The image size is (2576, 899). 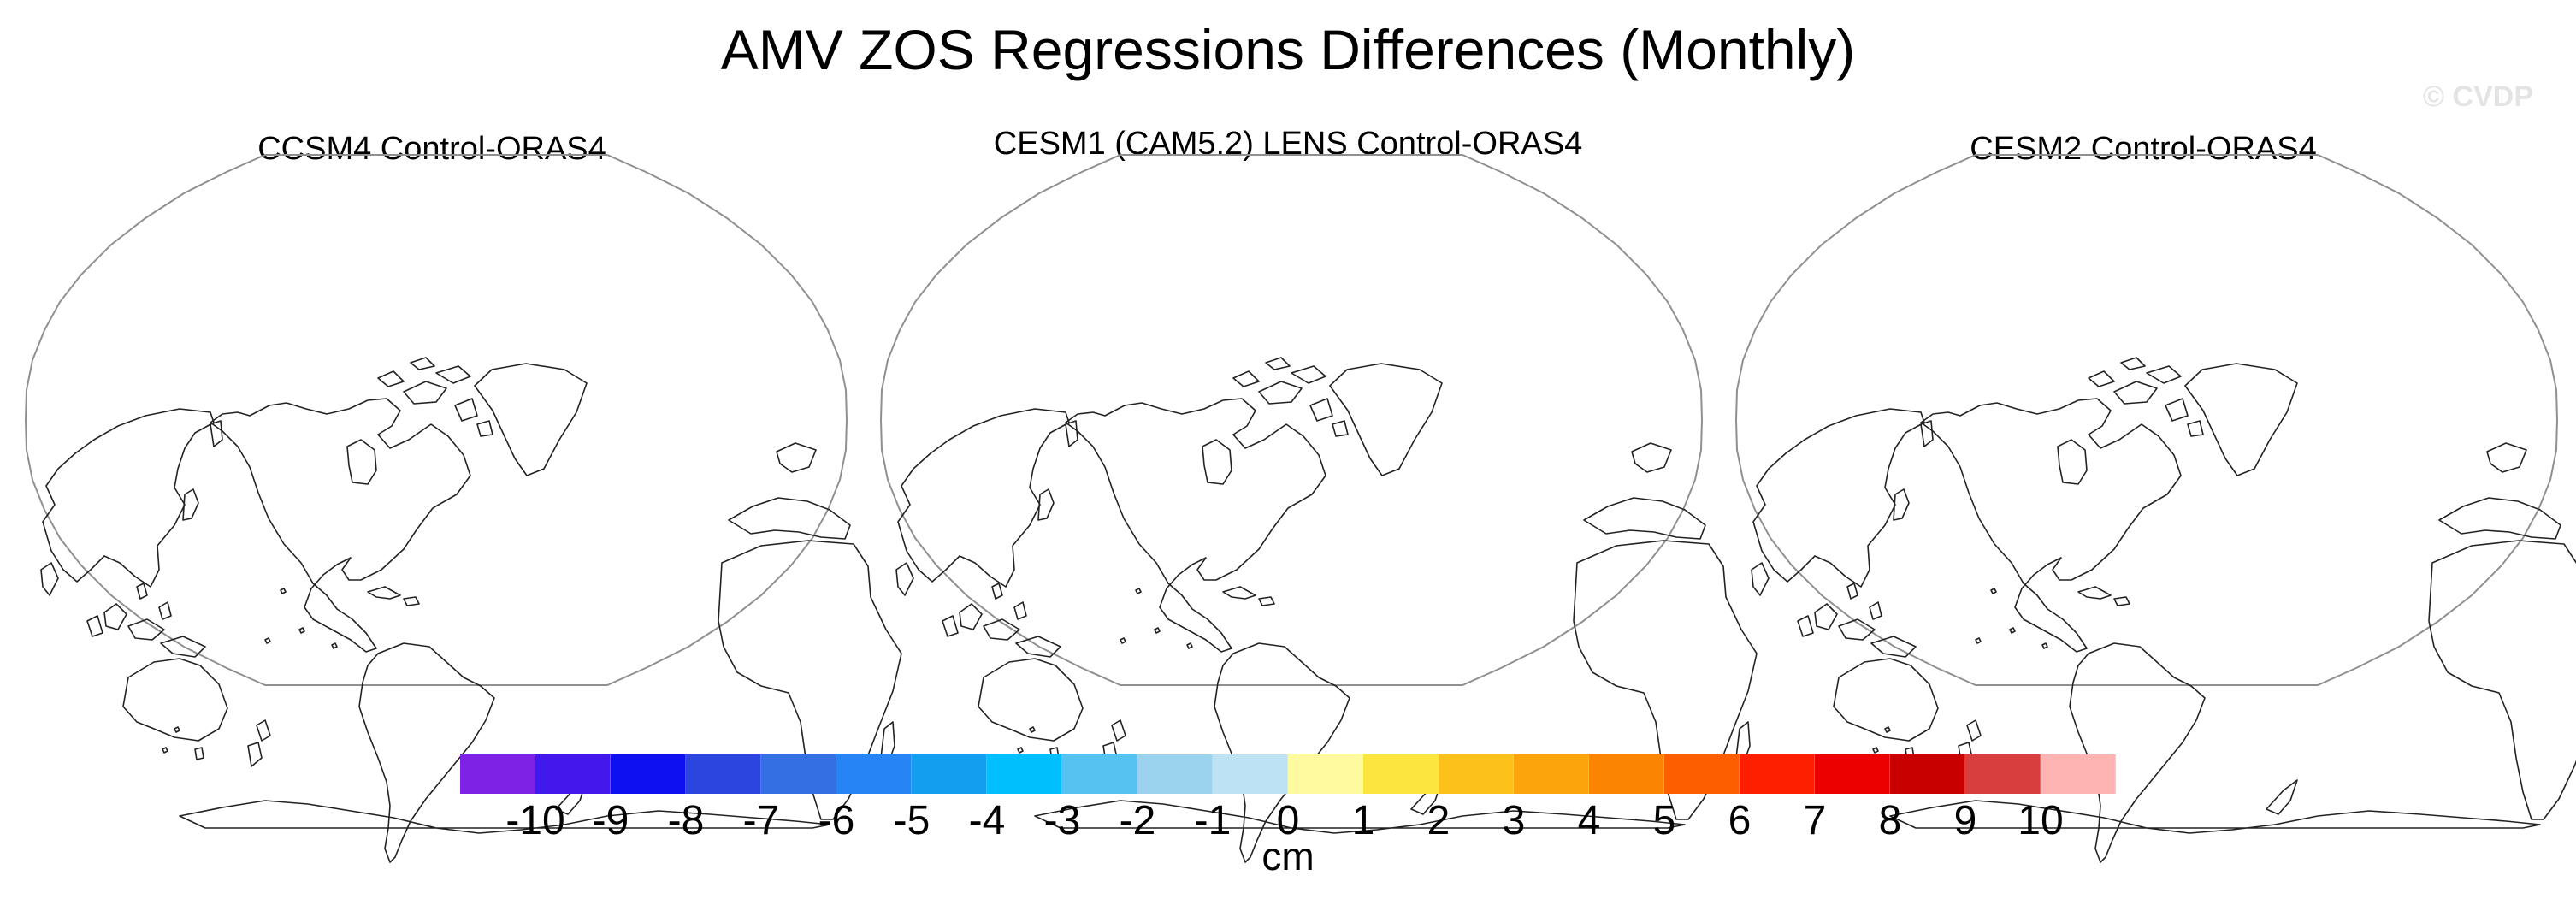 What do you see at coordinates (535, 821) in the screenshot?
I see `colorbar-tick-label: -10` at bounding box center [535, 821].